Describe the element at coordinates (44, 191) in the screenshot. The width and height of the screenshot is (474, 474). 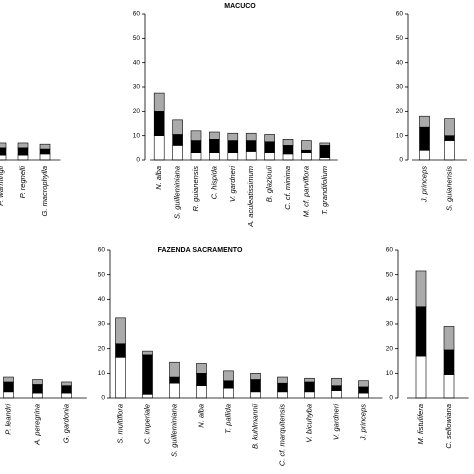
I see `x-tick-label: G. macrophylla` at that location.